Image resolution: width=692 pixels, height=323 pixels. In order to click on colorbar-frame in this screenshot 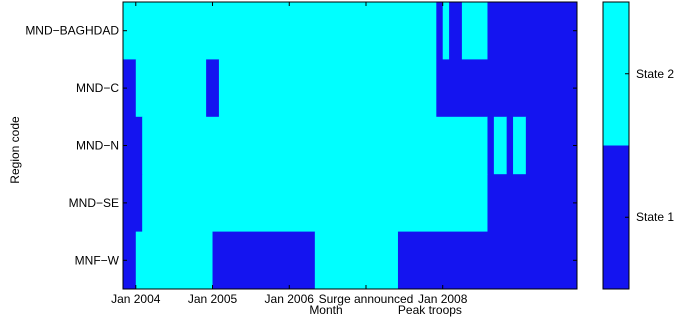, I will do `click(616, 145)`.